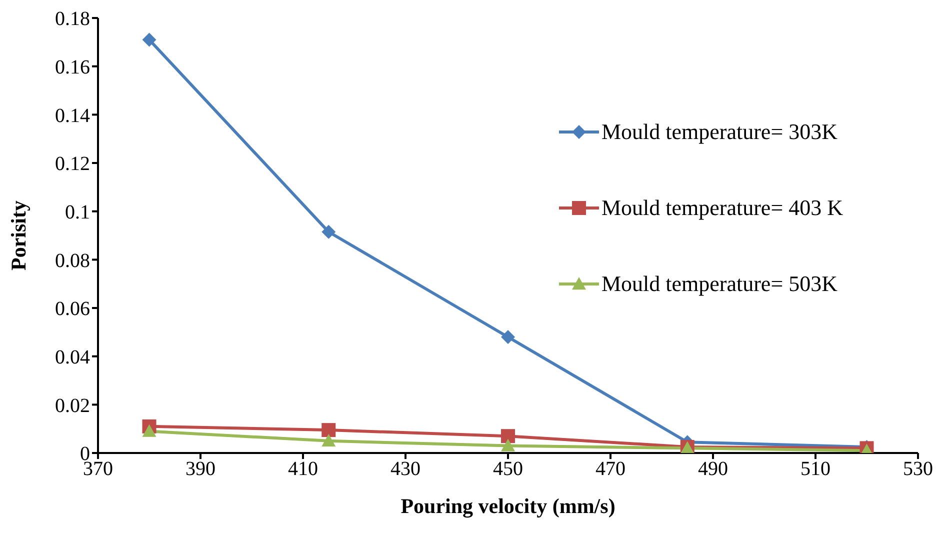 The width and height of the screenshot is (946, 541). Describe the element at coordinates (72, 261) in the screenshot. I see `y-tick-label: 0.08` at that location.